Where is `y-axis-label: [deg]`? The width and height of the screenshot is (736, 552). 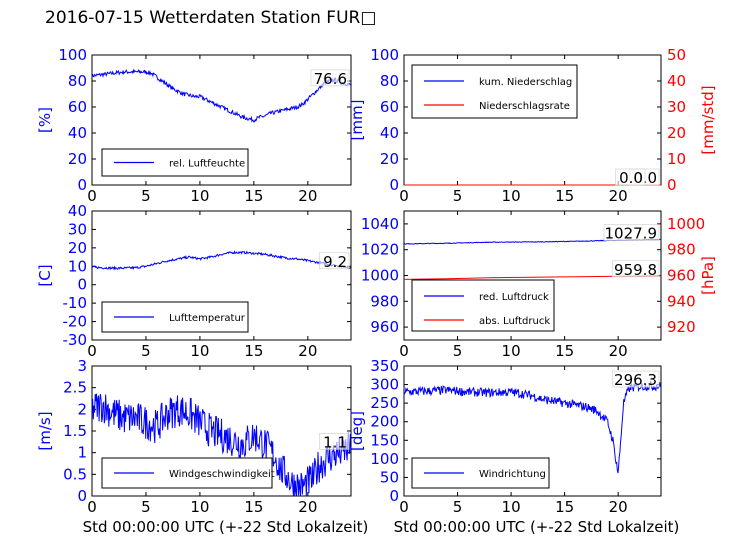 y-axis-label: [deg] is located at coordinates (357, 431).